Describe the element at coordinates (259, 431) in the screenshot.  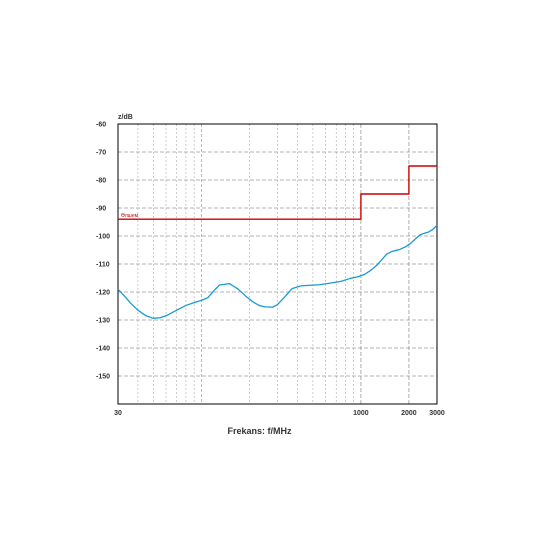
I see `x-axis-label: Frekans: f/MHz` at that location.